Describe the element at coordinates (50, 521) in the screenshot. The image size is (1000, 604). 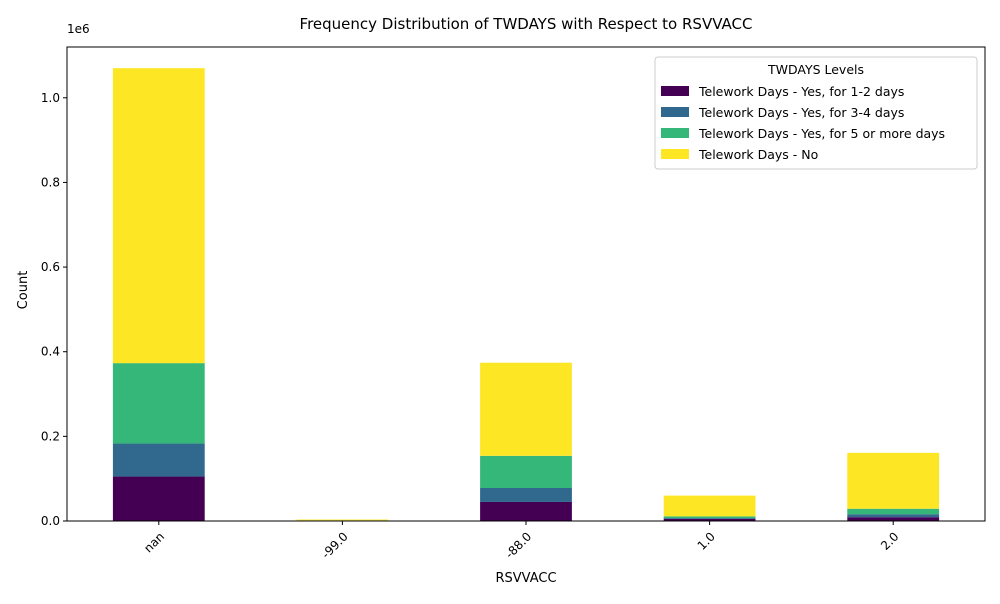
I see `y-tick-label: 0.0` at that location.